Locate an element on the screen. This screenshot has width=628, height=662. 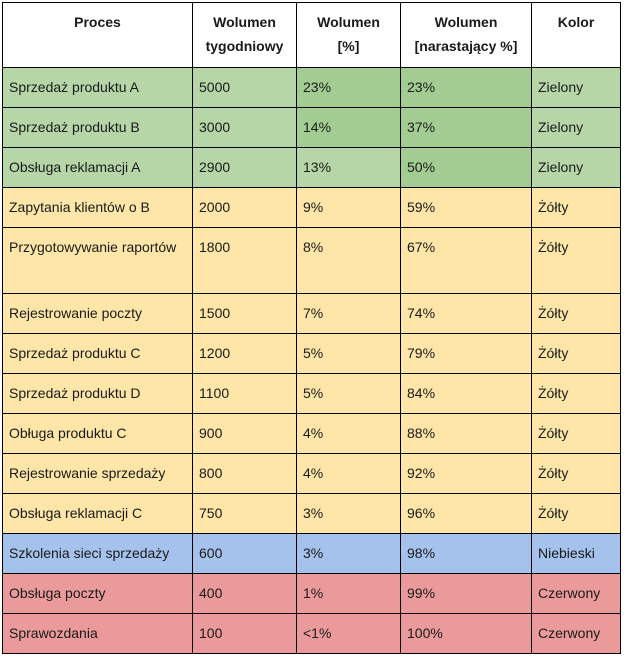
cell-pct: 1% is located at coordinates (348, 593).